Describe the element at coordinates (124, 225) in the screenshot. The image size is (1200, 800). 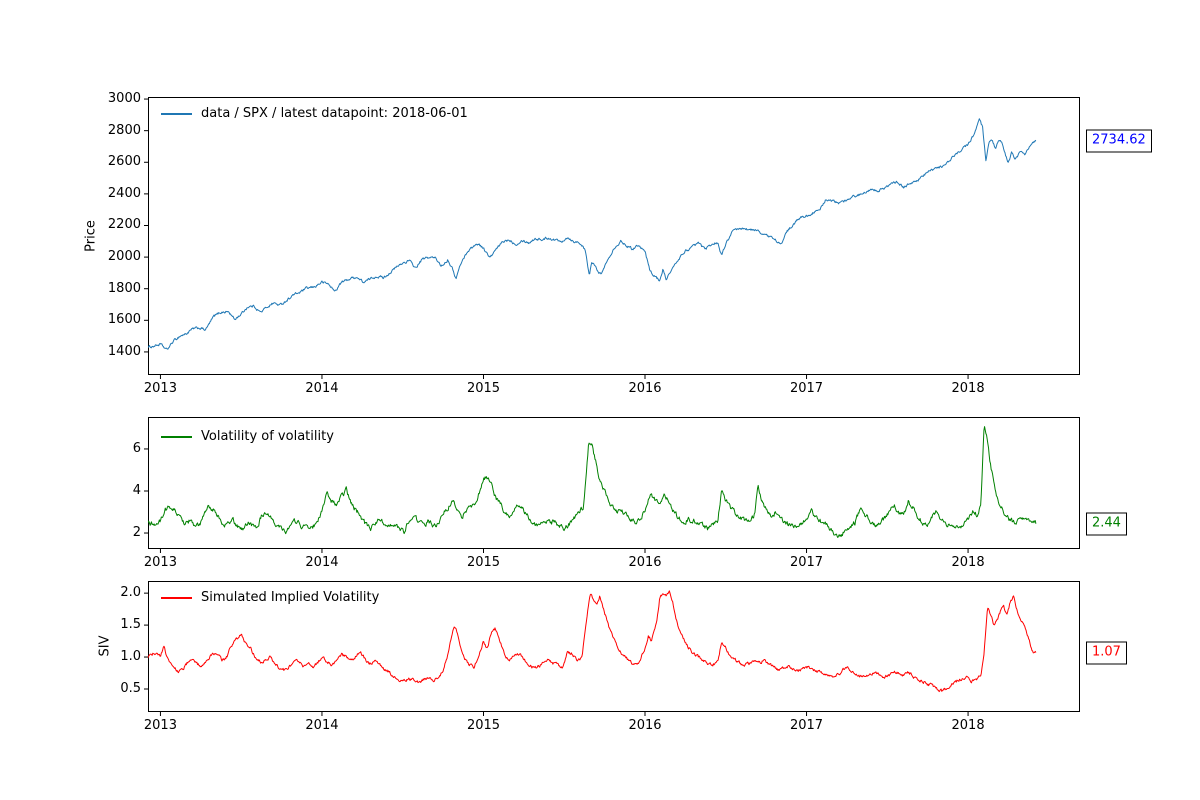
I see `y-tick-label: 2200` at that location.